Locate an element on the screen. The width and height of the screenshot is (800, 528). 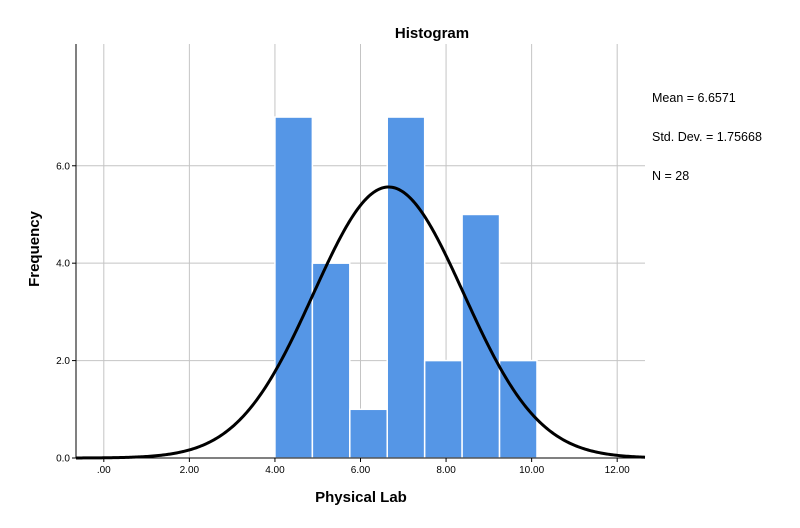
x-tick-label-6: 12.00 is located at coordinates (617, 470).